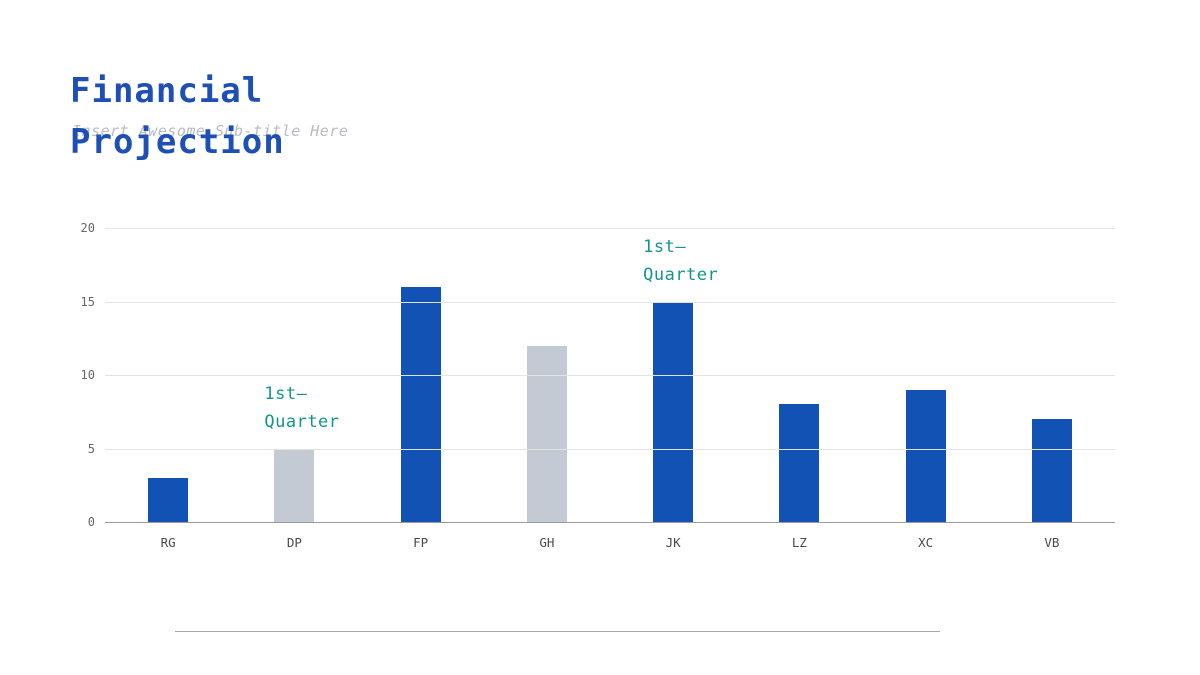 This screenshot has height=675, width=1200. Describe the element at coordinates (673, 542) in the screenshot. I see `x-tick-label-JK: JK` at that location.